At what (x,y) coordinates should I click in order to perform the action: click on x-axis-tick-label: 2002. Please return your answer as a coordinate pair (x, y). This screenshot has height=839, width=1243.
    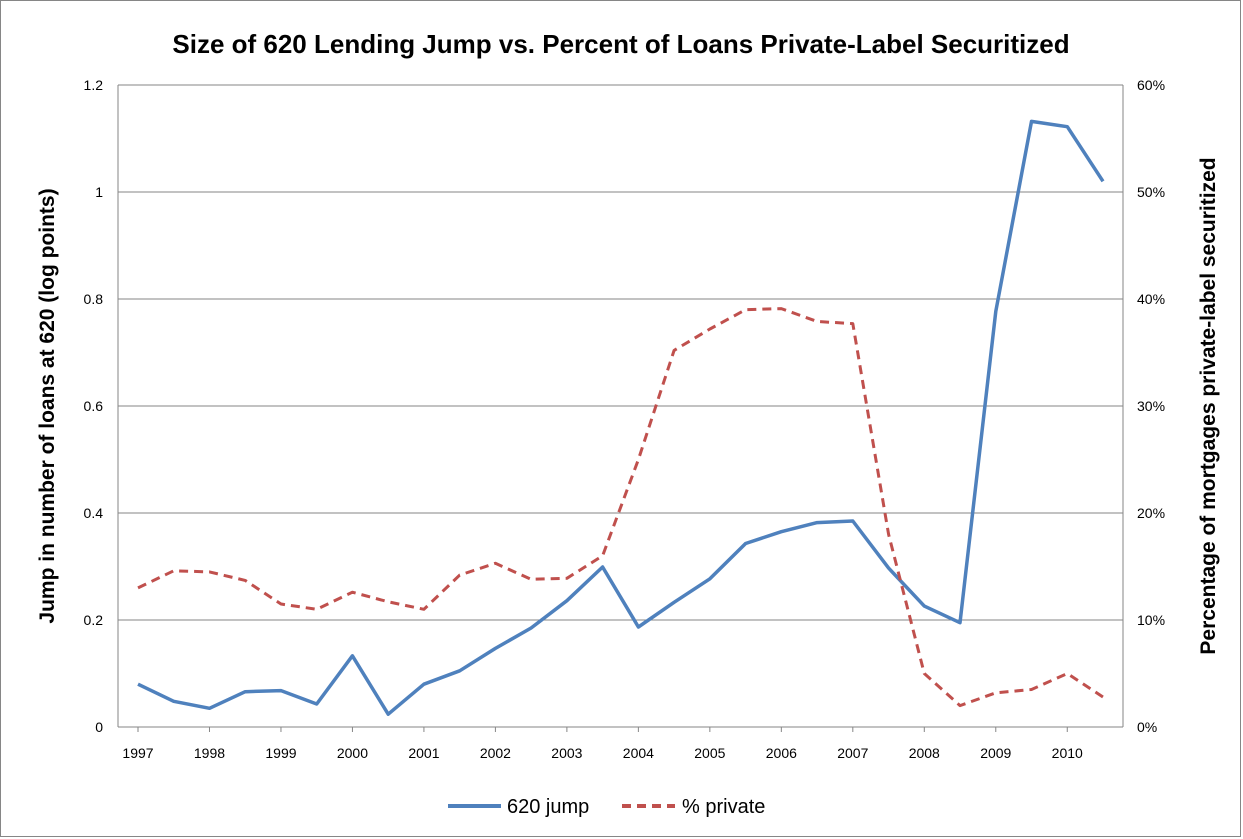
    Looking at the image, I should click on (495, 753).